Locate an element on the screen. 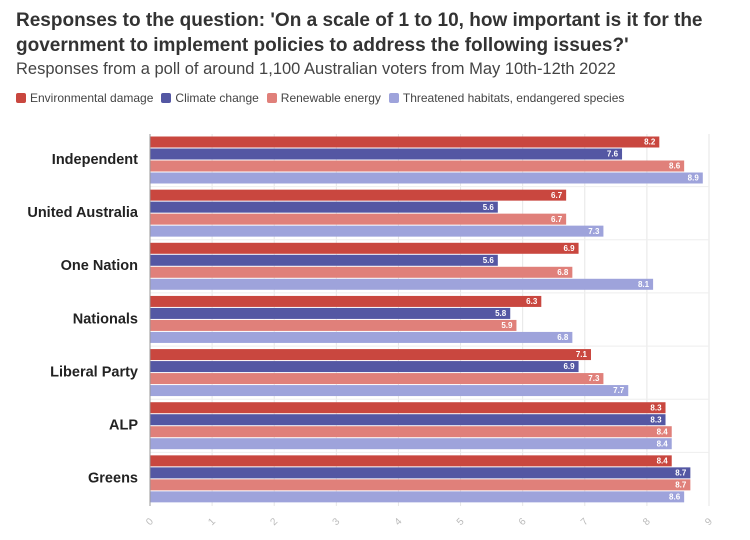 The width and height of the screenshot is (750, 540). legend-item: Climate change is located at coordinates (210, 98).